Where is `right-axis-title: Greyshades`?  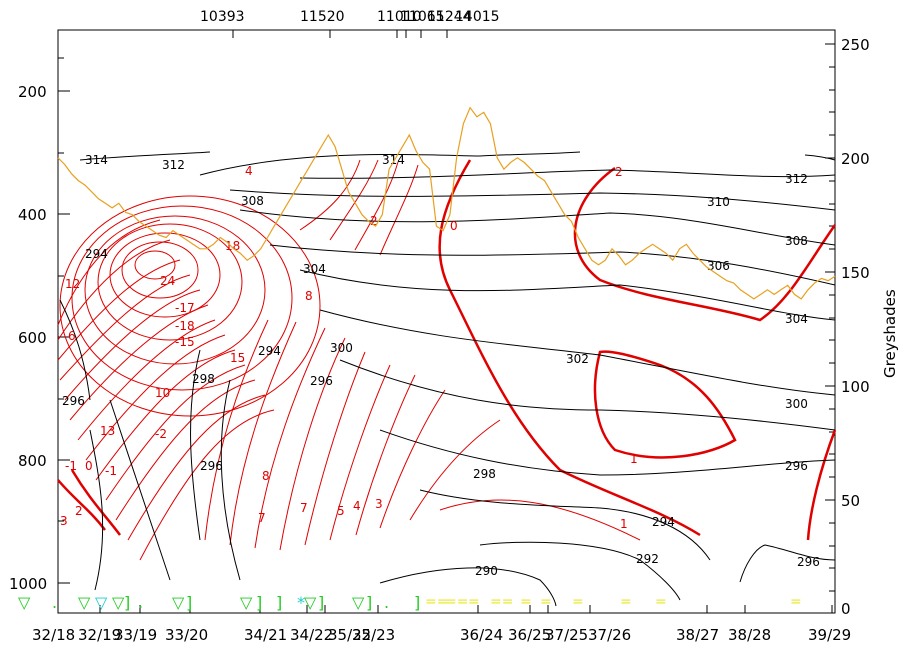
right-axis-title: Greyshades is located at coordinates (890, 333).